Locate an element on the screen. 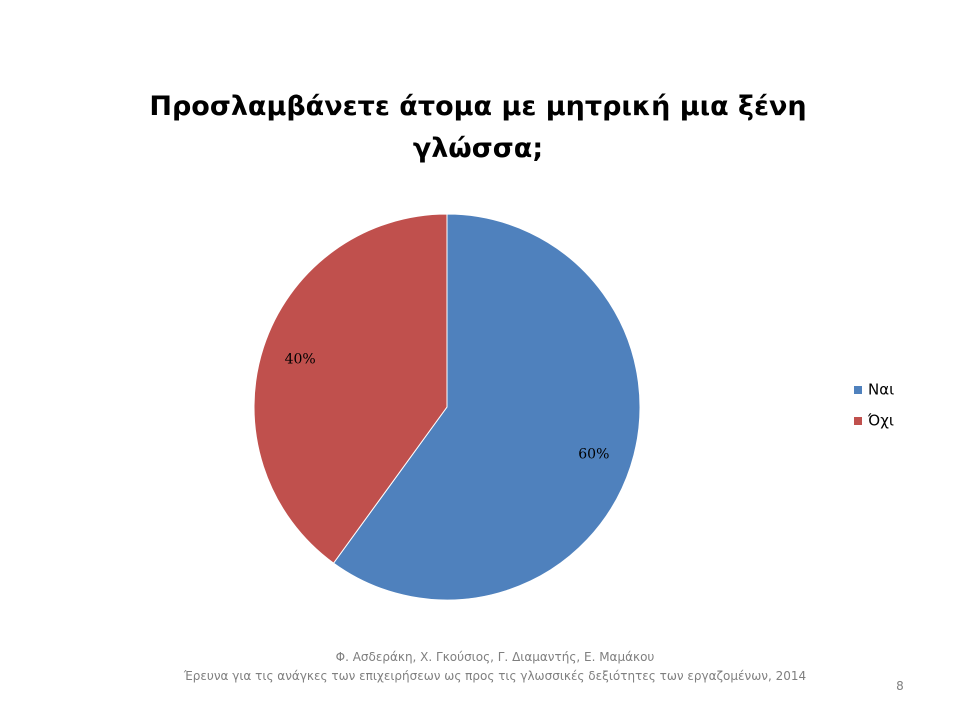 The height and width of the screenshot is (720, 960). data-label: 40% is located at coordinates (300, 359).